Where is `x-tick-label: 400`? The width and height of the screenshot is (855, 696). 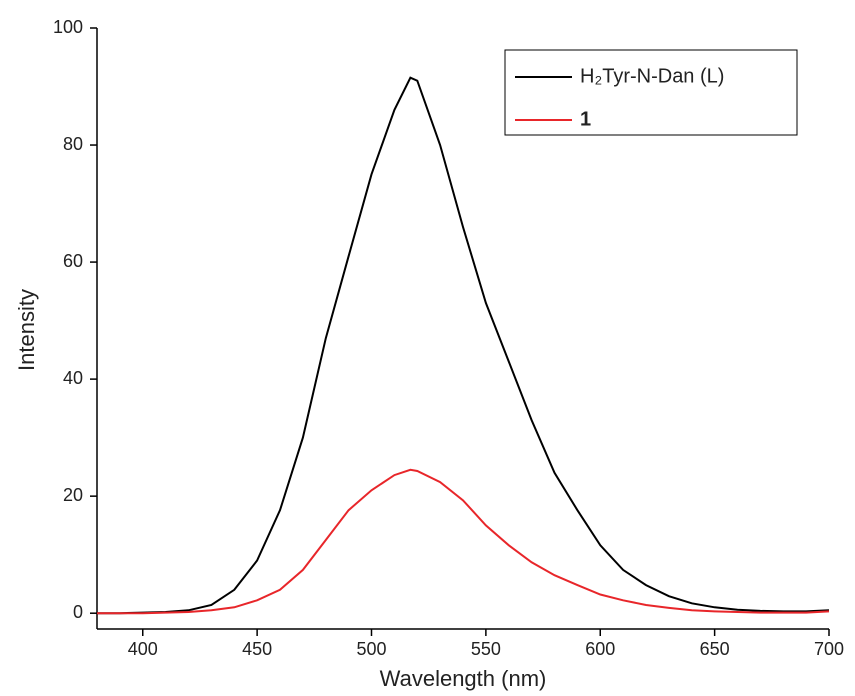 x-tick-label: 400 is located at coordinates (143, 649).